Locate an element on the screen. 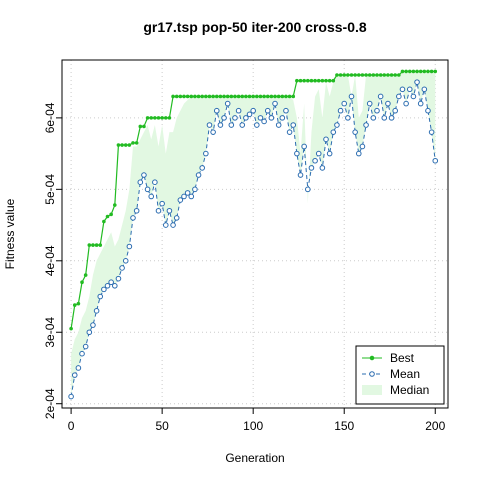  legend-label: Median is located at coordinates (409, 390).